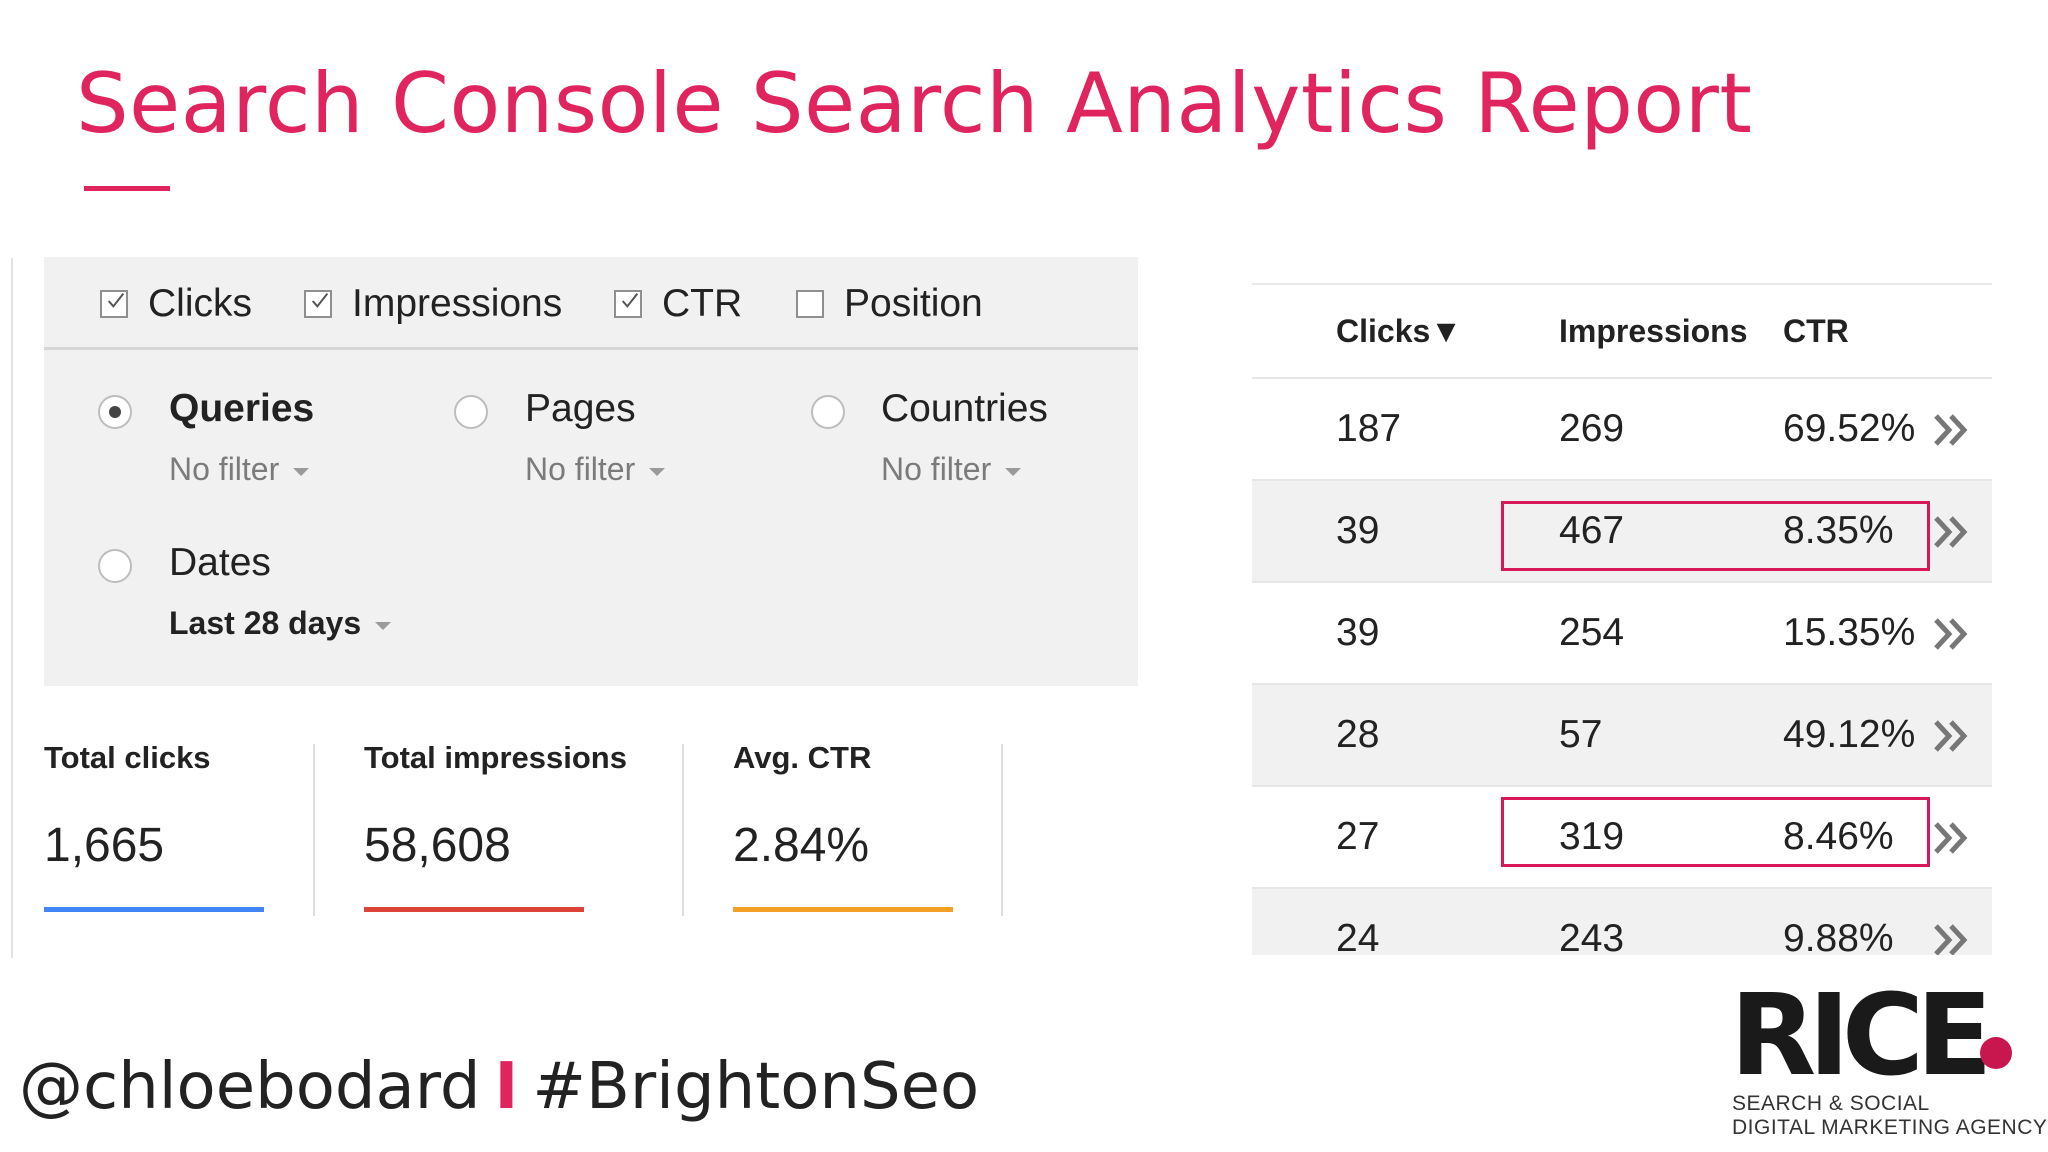 The height and width of the screenshot is (1152, 2048). I want to click on cell-impressions: 269, so click(1592, 428).